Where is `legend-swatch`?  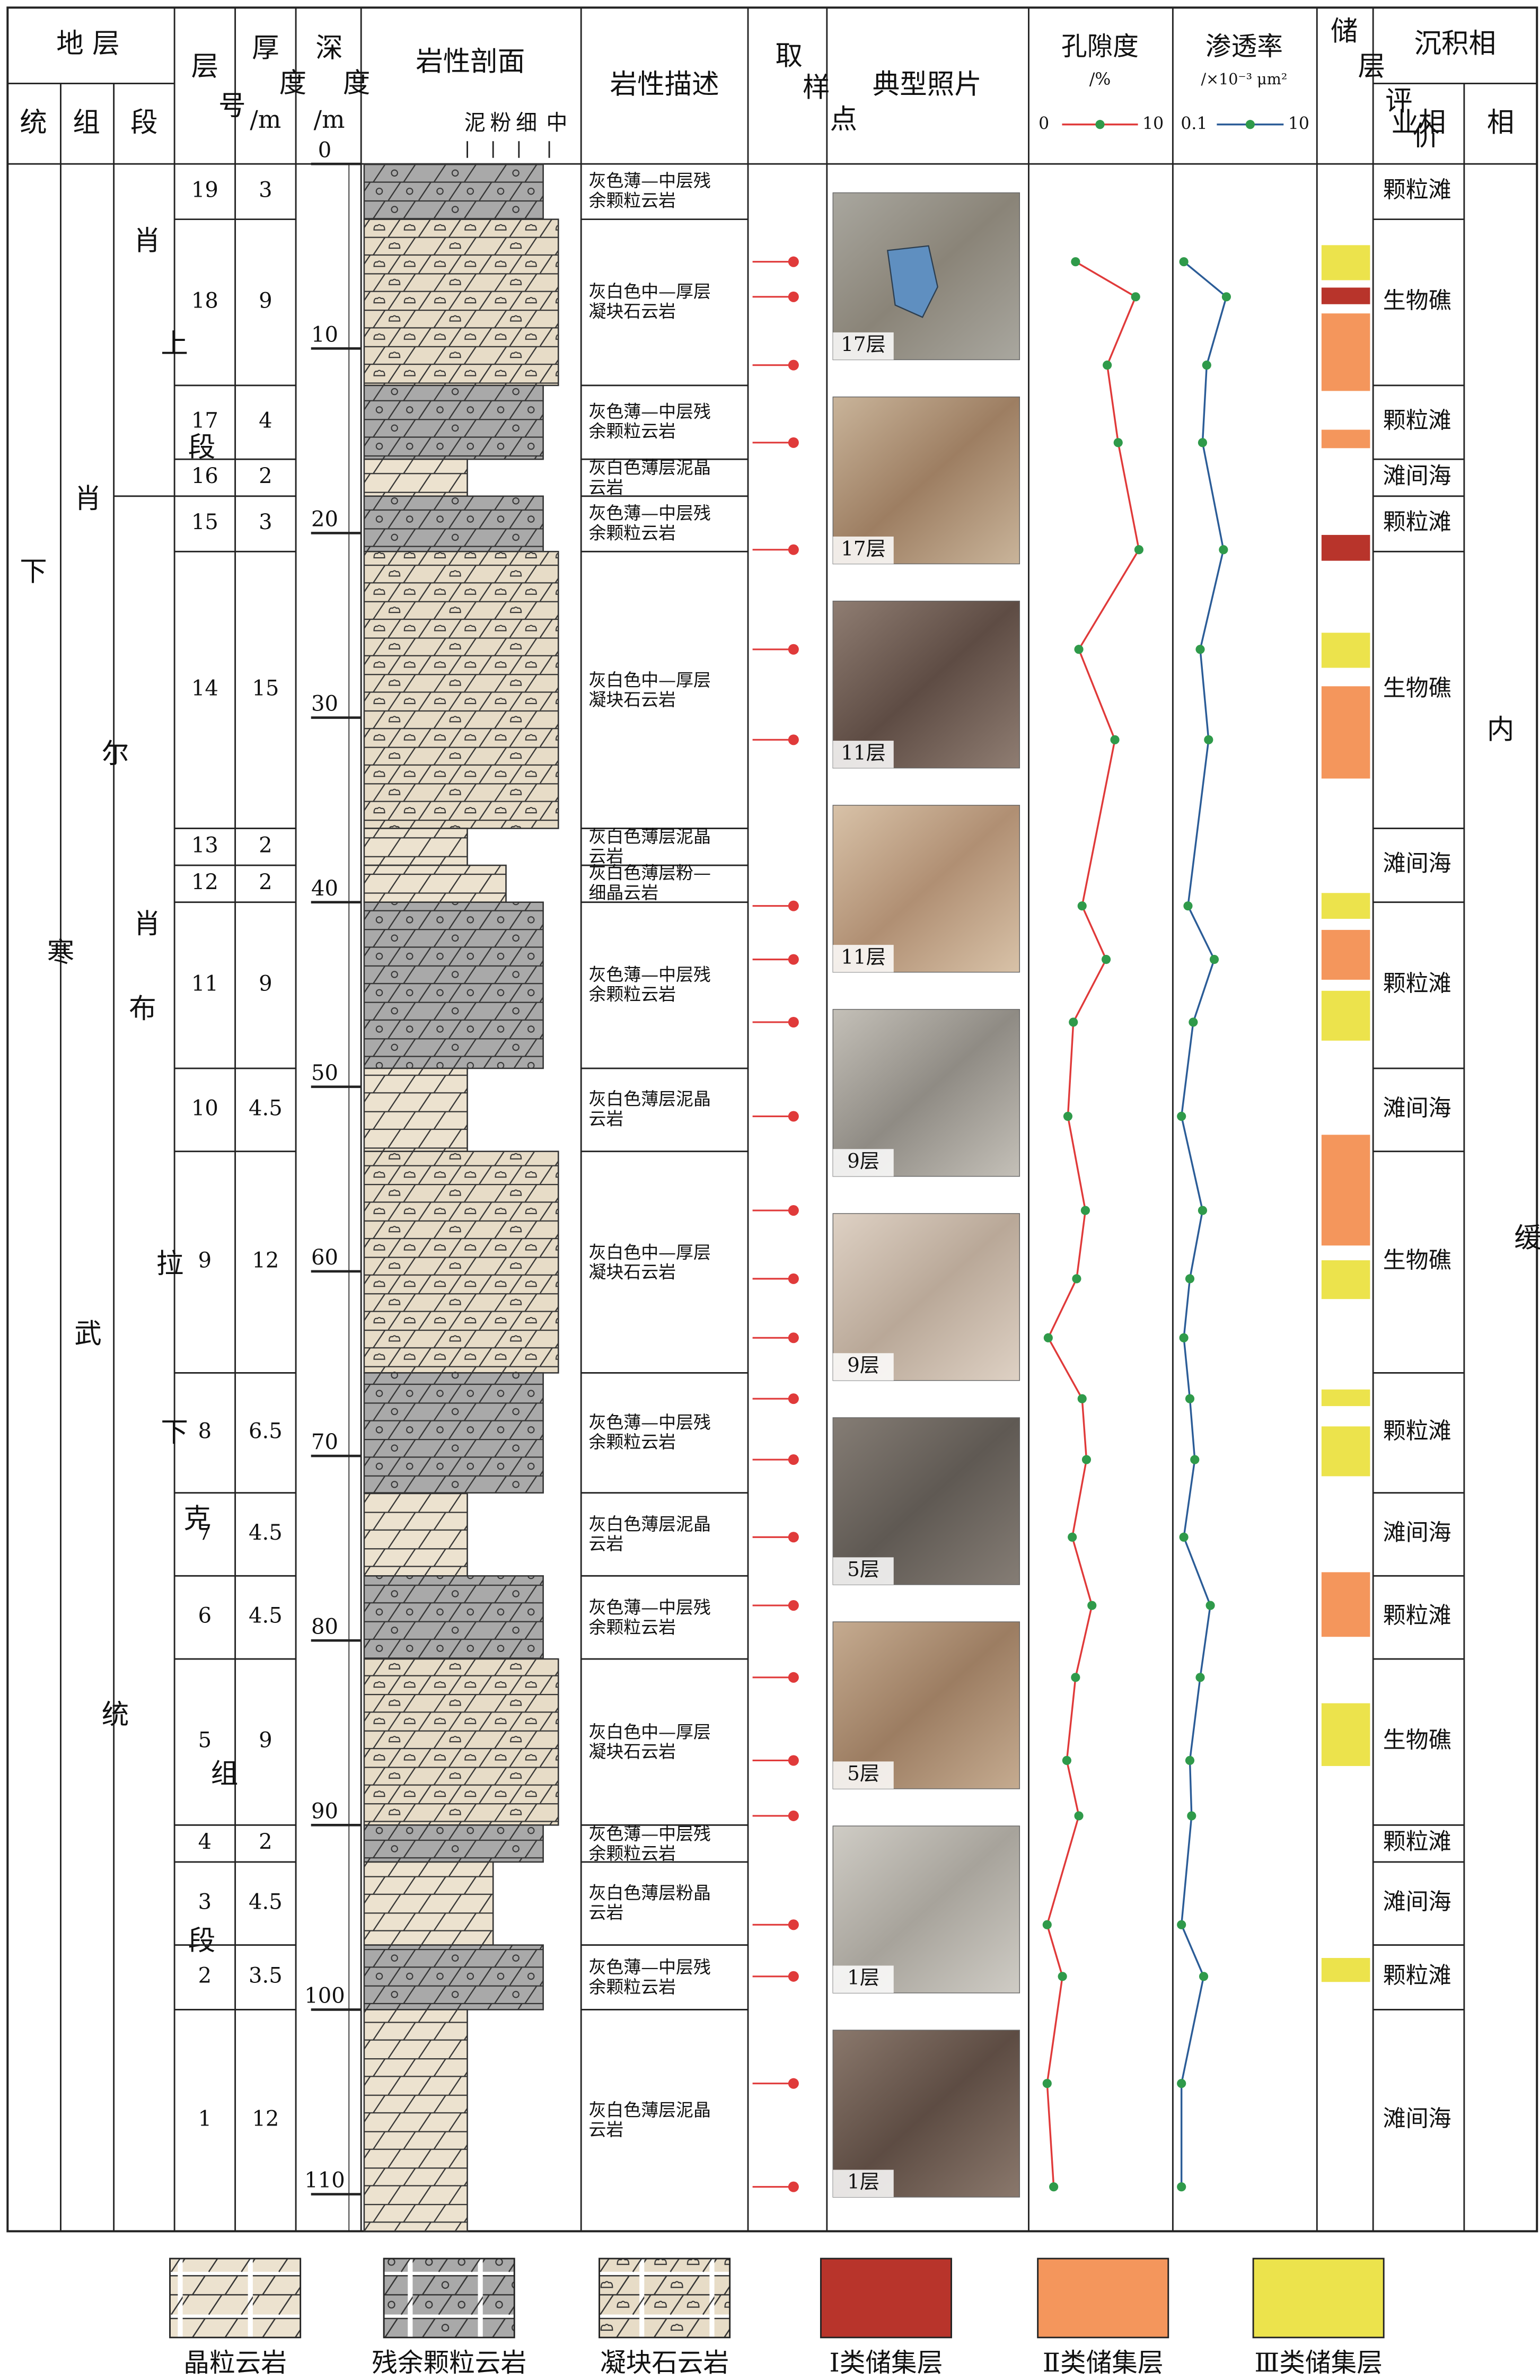
legend-swatch is located at coordinates (665, 2298).